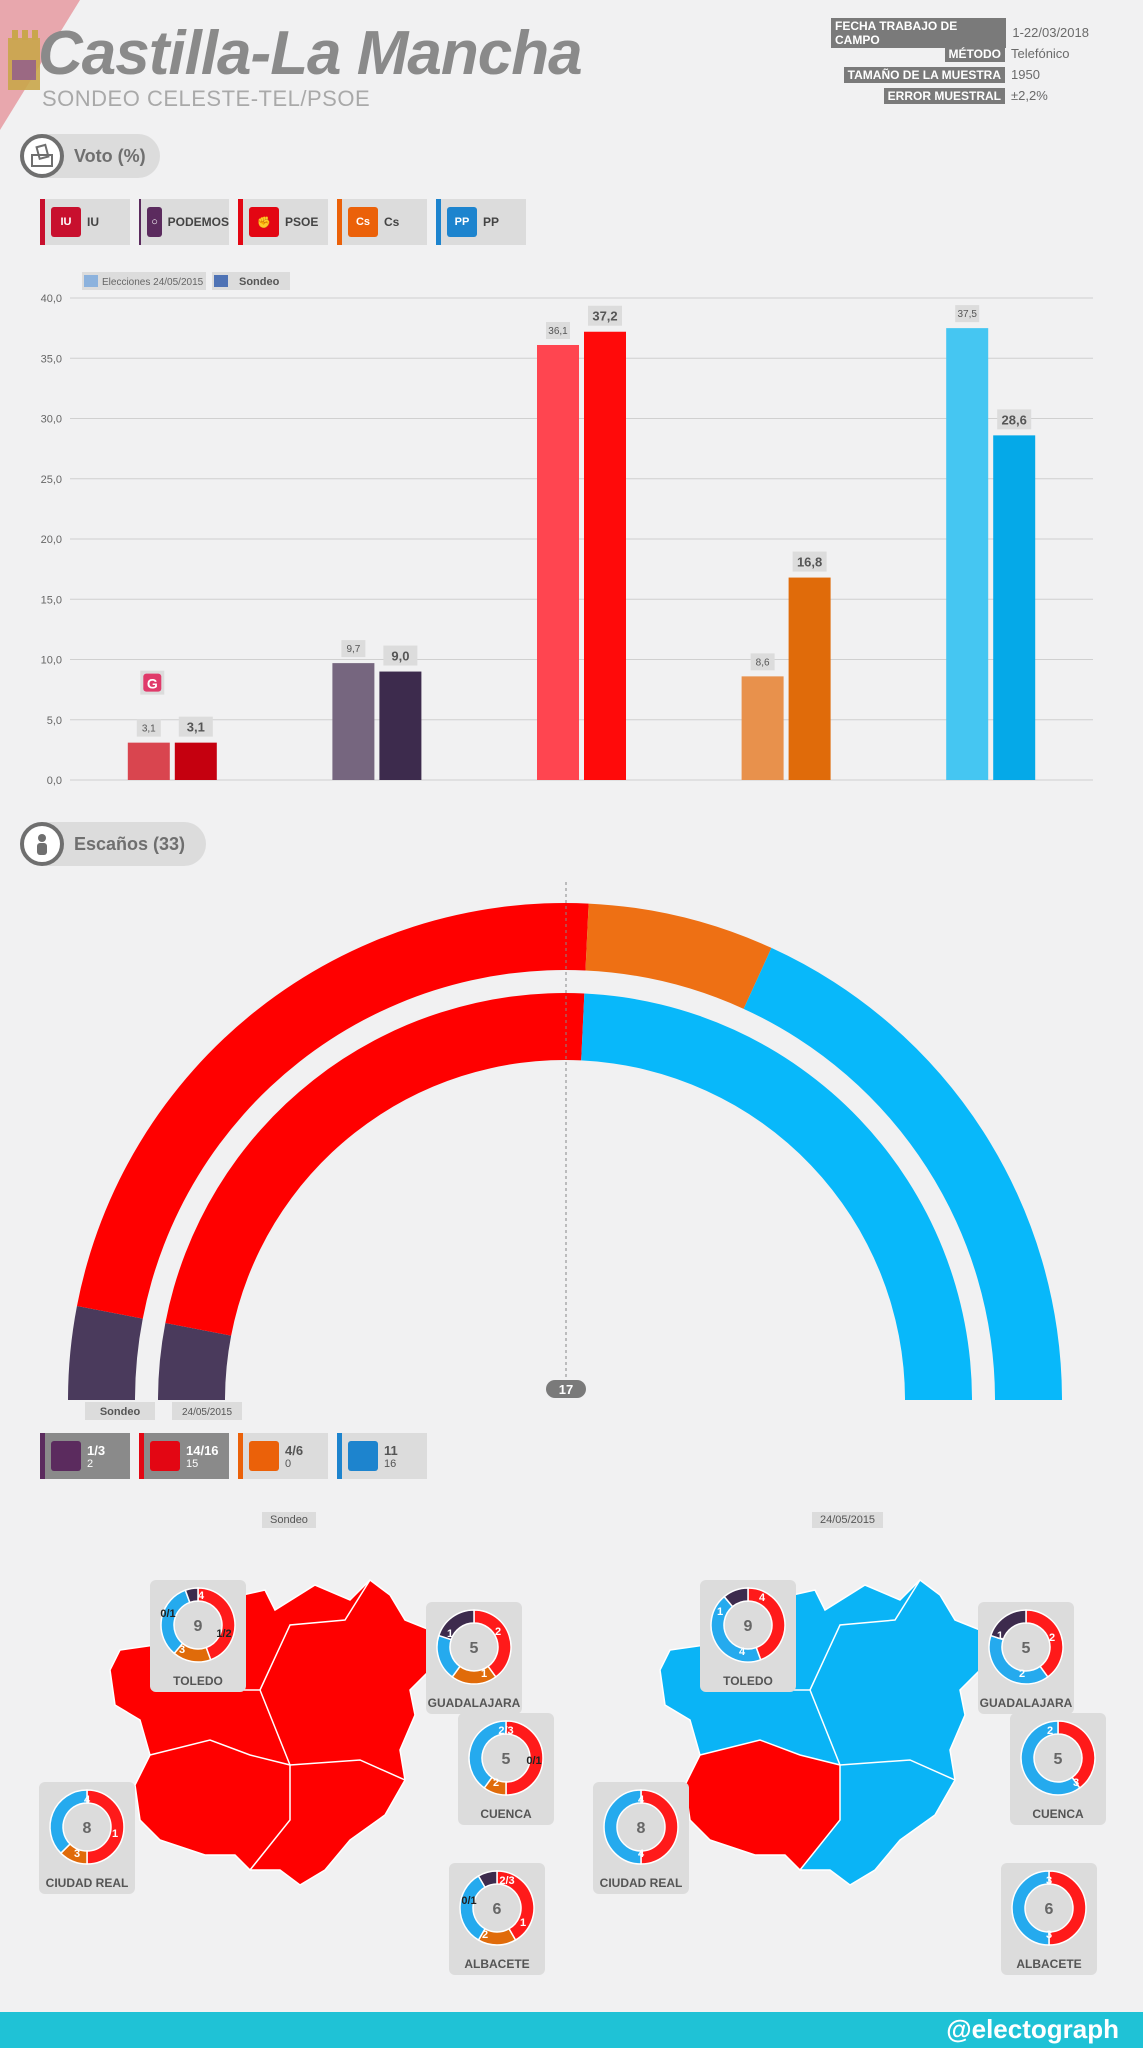 The height and width of the screenshot is (2048, 1143). Describe the element at coordinates (51, 299) in the screenshot. I see `y-tick-label: 40,0` at that location.